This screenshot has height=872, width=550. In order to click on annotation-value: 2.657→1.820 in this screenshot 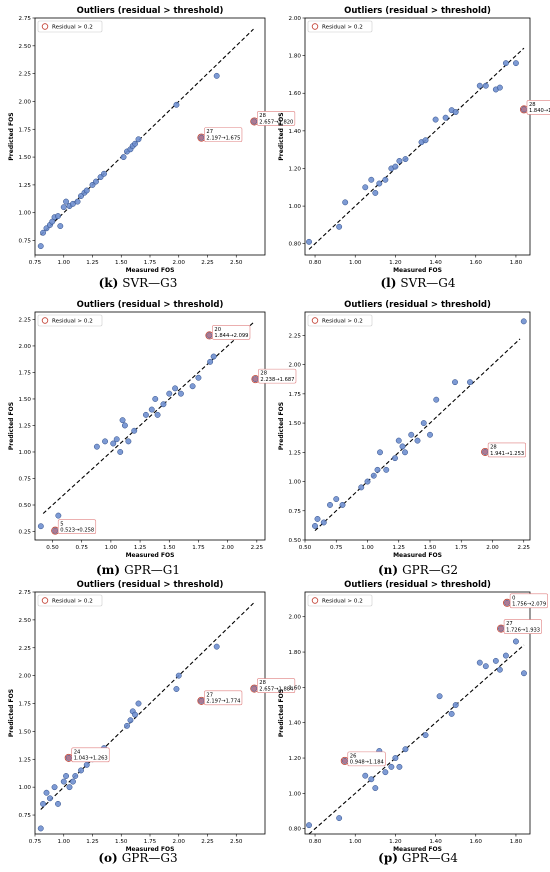, I will do `click(276, 122)`.